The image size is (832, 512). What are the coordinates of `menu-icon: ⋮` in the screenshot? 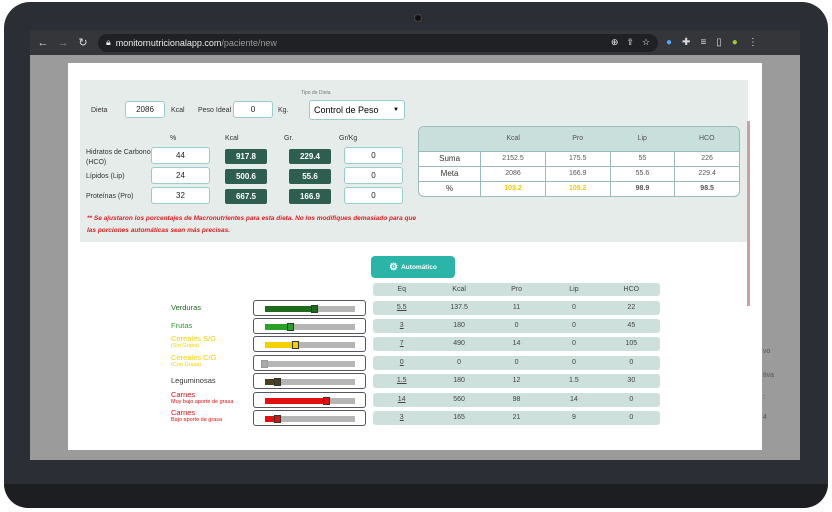 It's located at (752, 42).